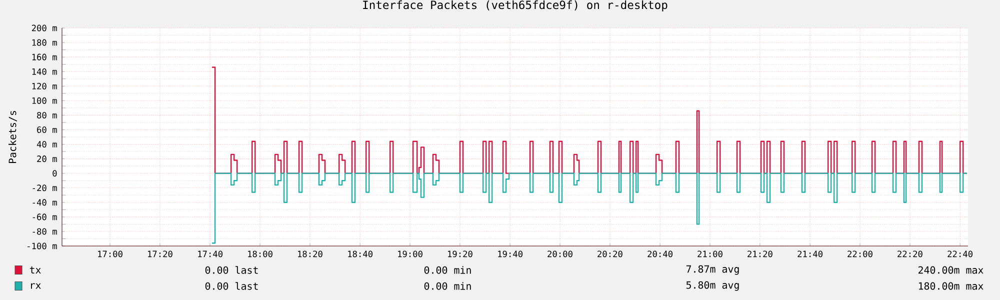 The image size is (1000, 300). I want to click on x-tick-label: 21:40, so click(810, 254).